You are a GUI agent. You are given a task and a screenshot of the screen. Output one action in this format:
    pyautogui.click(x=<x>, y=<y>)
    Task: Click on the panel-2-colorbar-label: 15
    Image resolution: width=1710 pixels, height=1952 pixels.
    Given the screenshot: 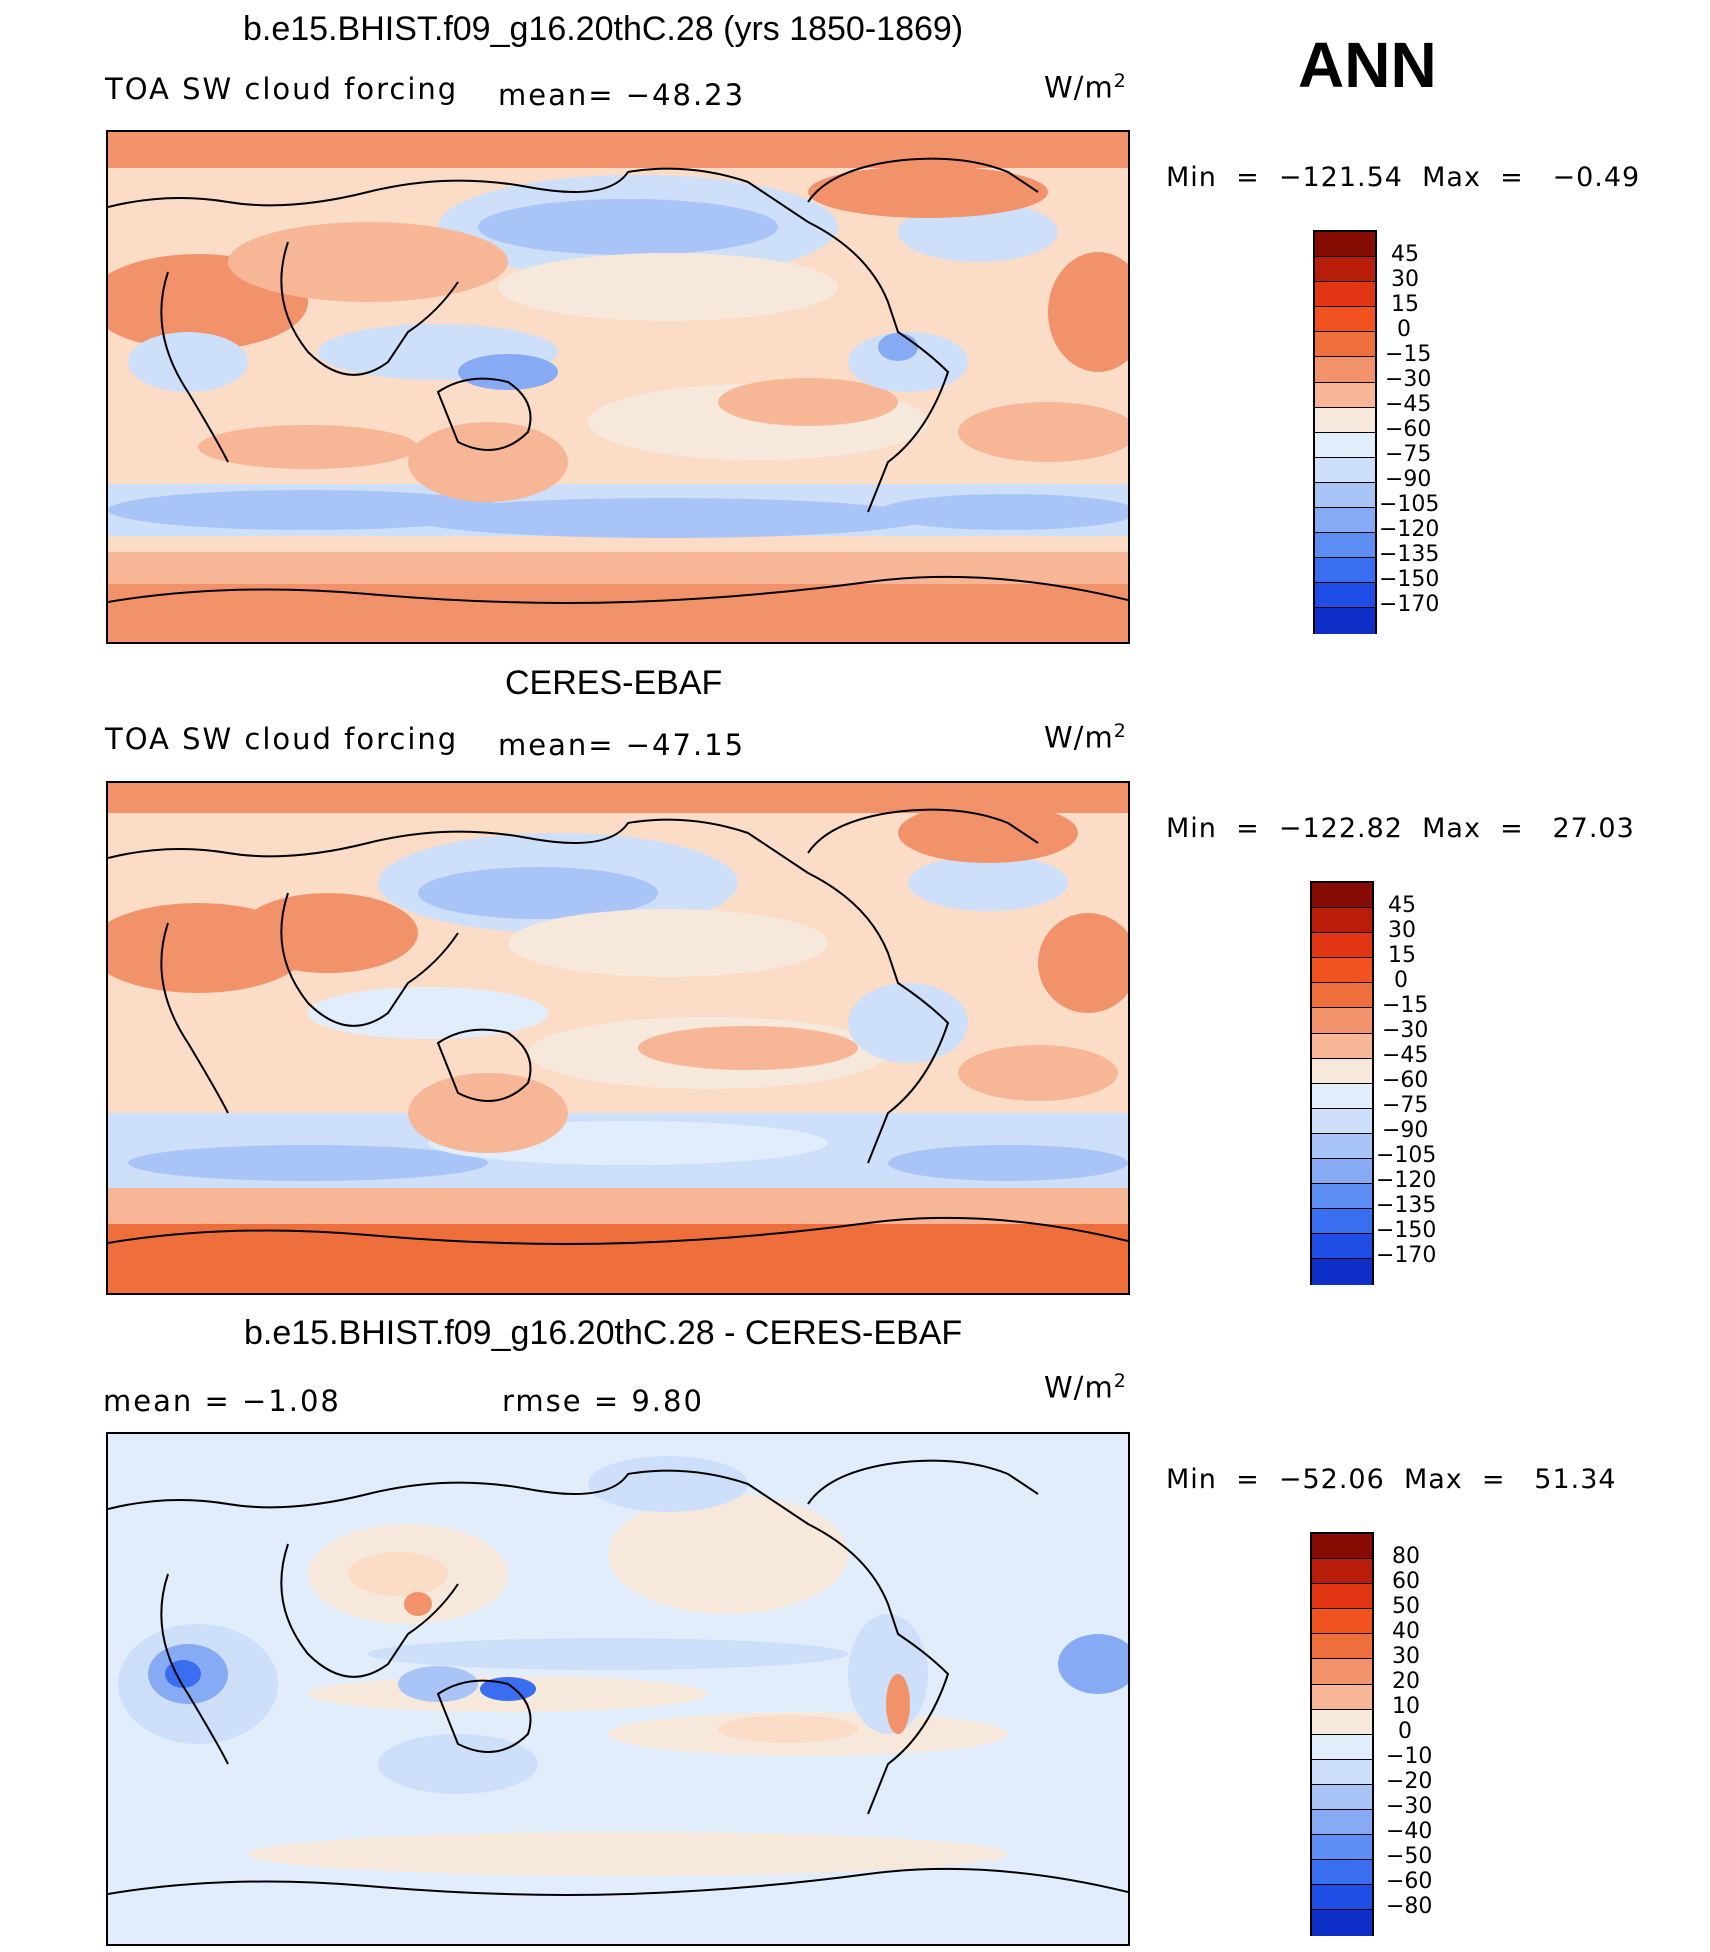 What is the action you would take?
    pyautogui.click(x=1402, y=955)
    